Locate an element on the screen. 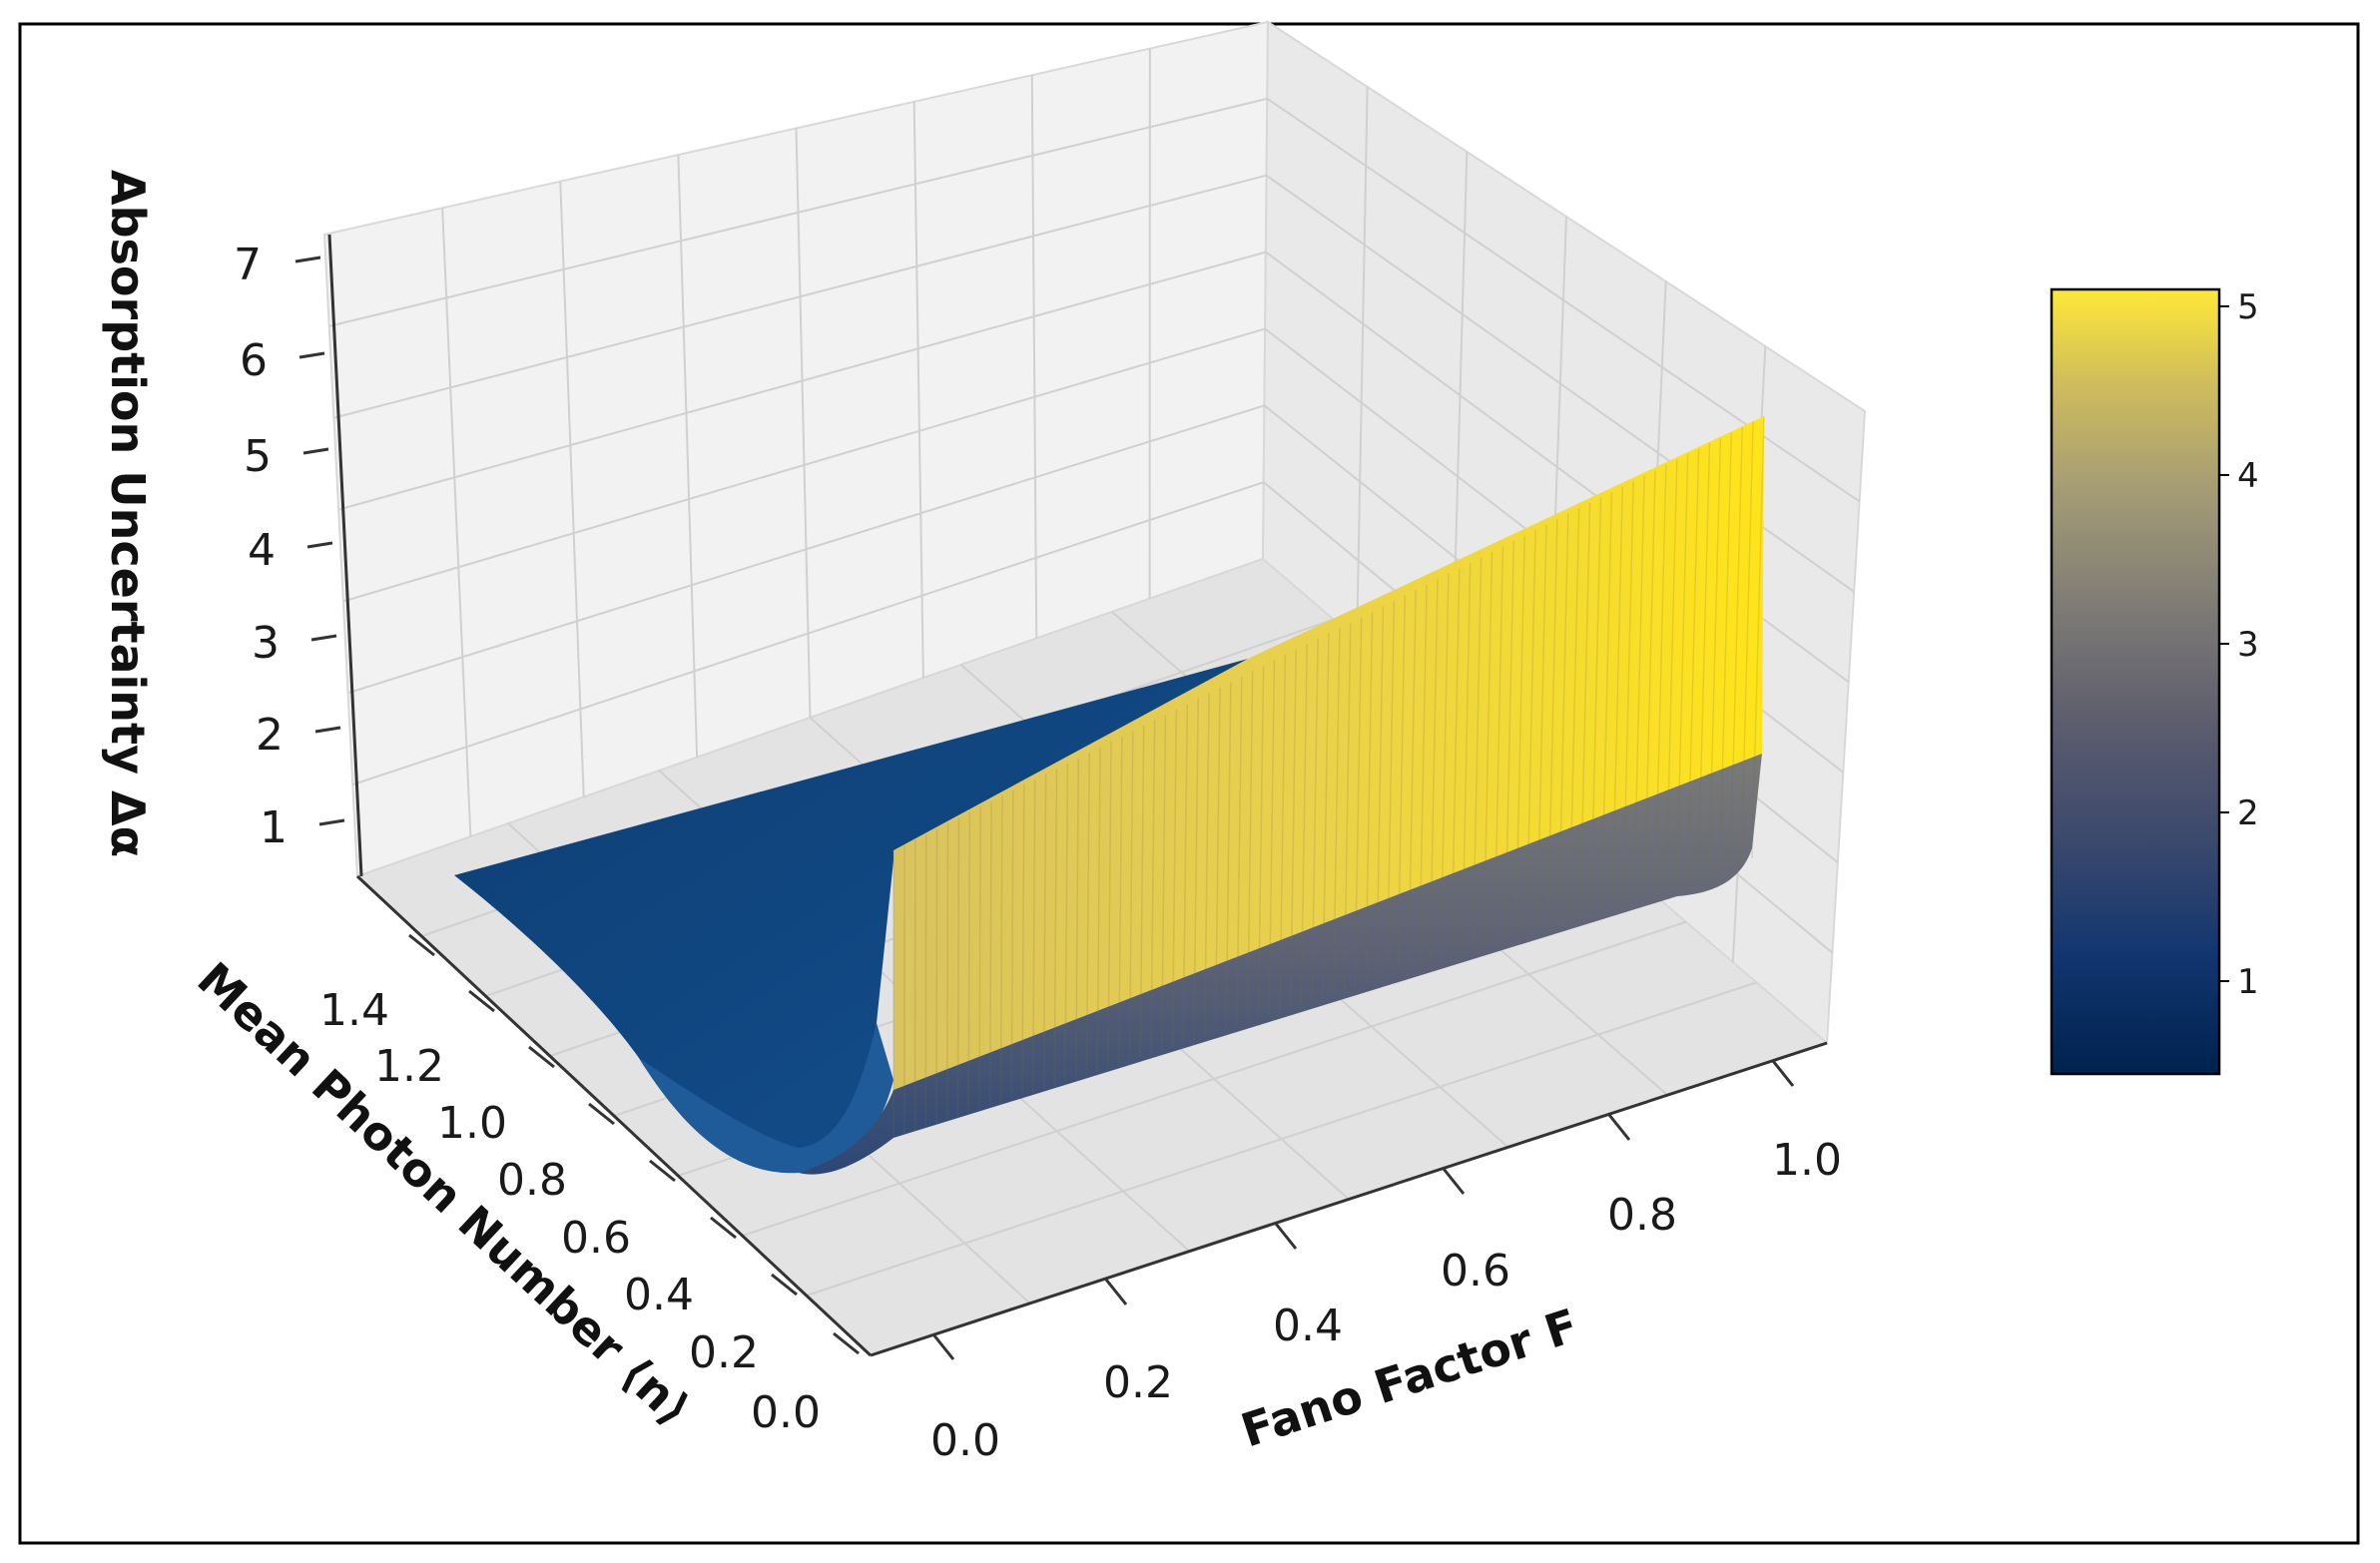 The image size is (2380, 1563). y-tick-label-0.8: 0.8 is located at coordinates (532, 1180).